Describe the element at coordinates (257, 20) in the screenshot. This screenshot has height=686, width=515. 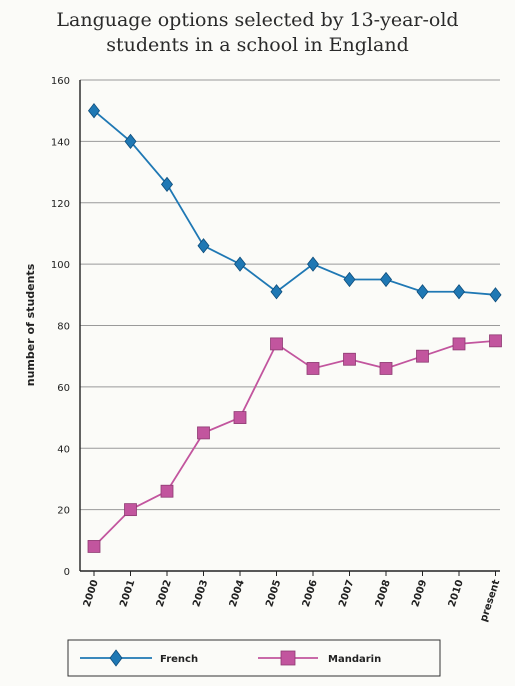
I see `chart-title-line1: Language options selected by 13-year-old` at that location.